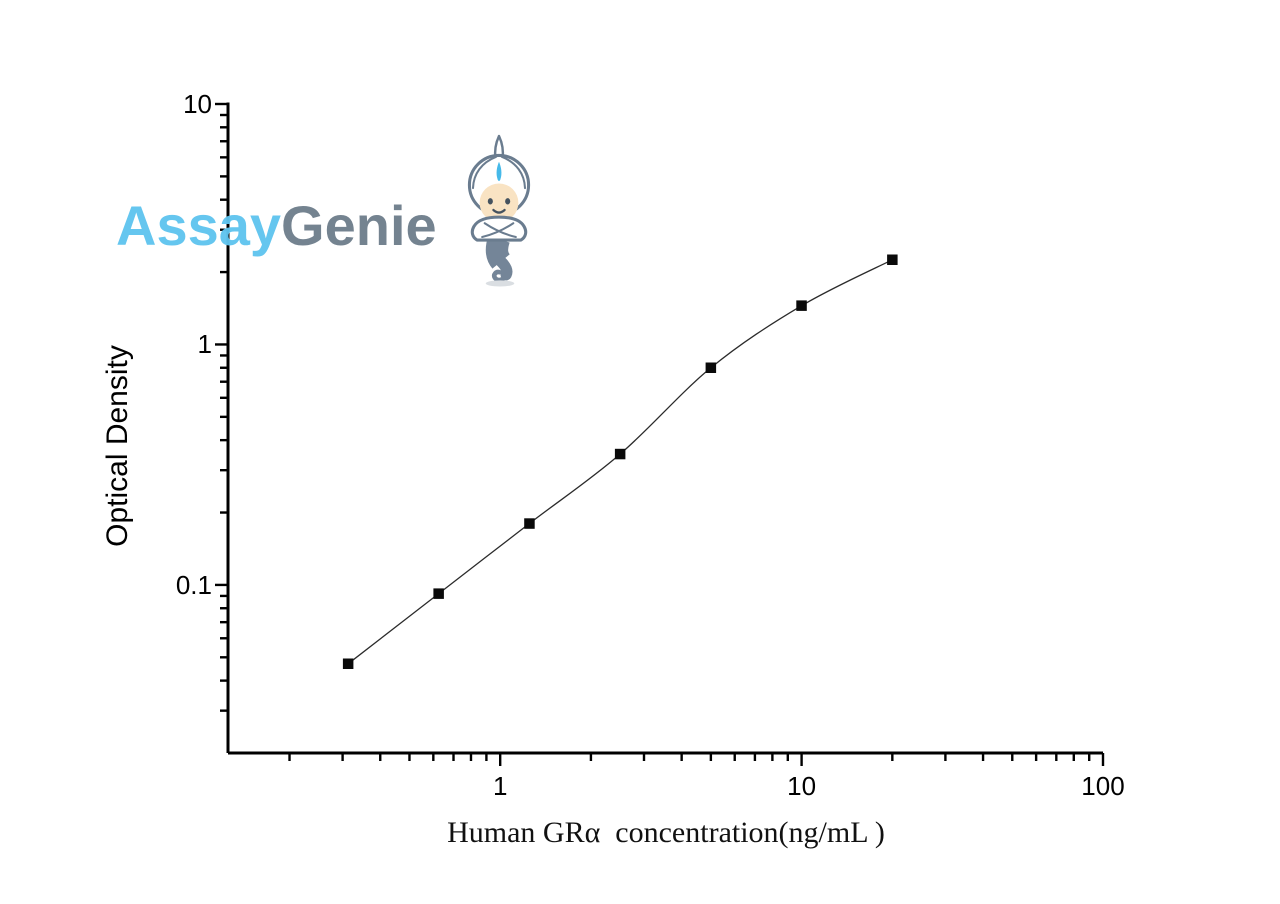 Image resolution: width=1280 pixels, height=904 pixels. Describe the element at coordinates (359, 225) in the screenshot. I see `logo-text-genie: Genie` at that location.